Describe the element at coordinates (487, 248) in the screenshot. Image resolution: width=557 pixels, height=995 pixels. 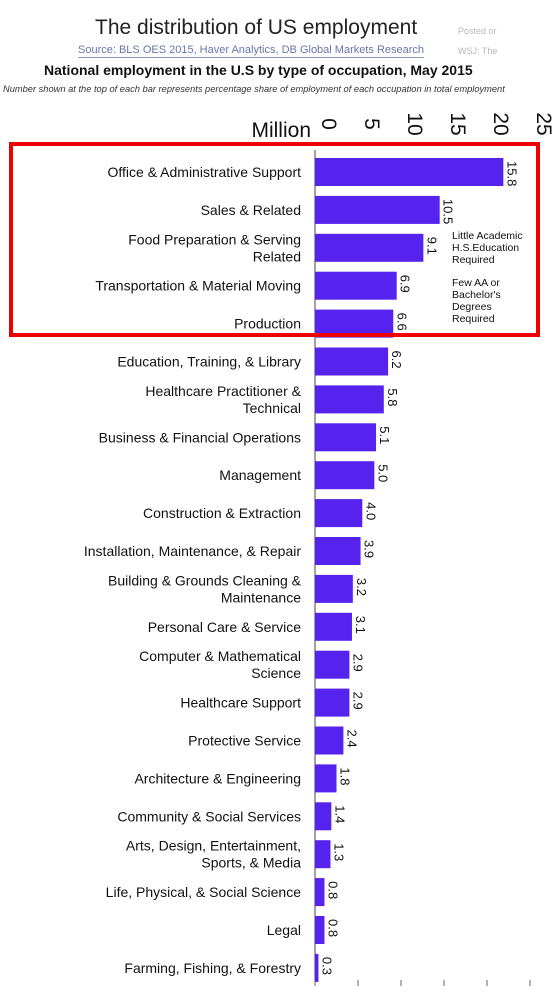
I see `annotation-little-academic: Little Academic H.S.Education Required` at that location.